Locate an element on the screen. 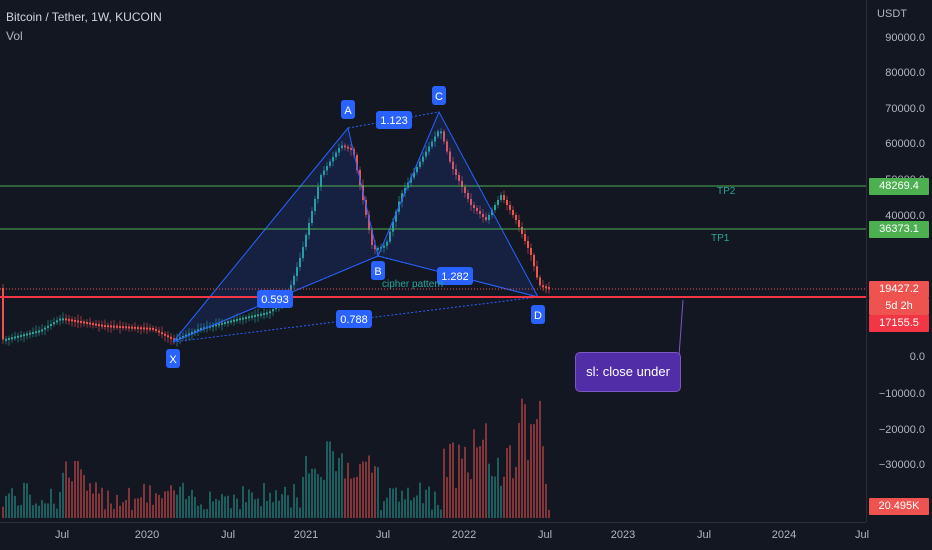 This screenshot has width=932, height=550. ratio-badge-bcd: 1.282 is located at coordinates (455, 276).